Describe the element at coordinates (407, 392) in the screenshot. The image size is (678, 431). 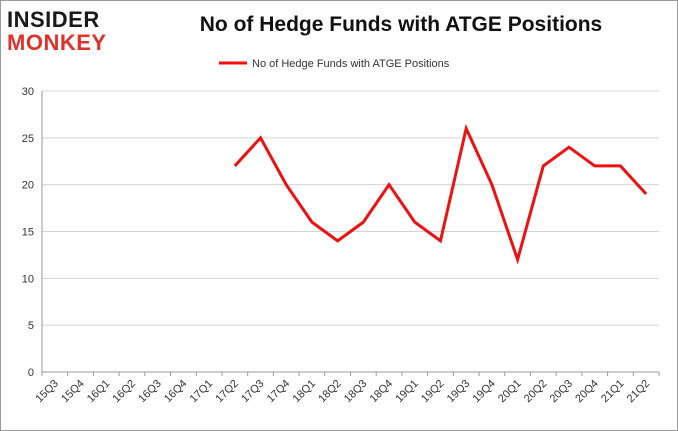
I see `x-tick-label-19Q1: 19Q1` at that location.